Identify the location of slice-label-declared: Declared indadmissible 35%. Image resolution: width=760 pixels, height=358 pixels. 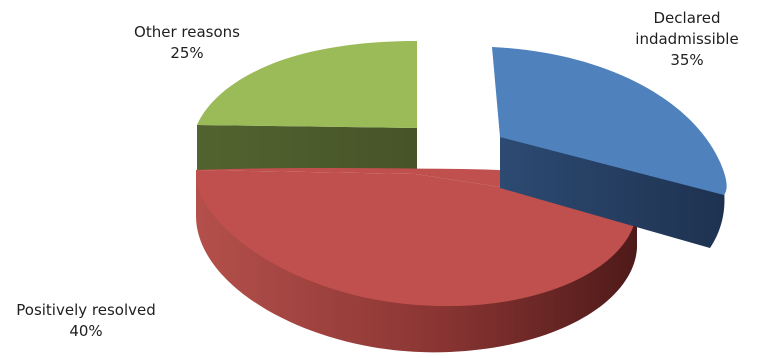
(686, 39).